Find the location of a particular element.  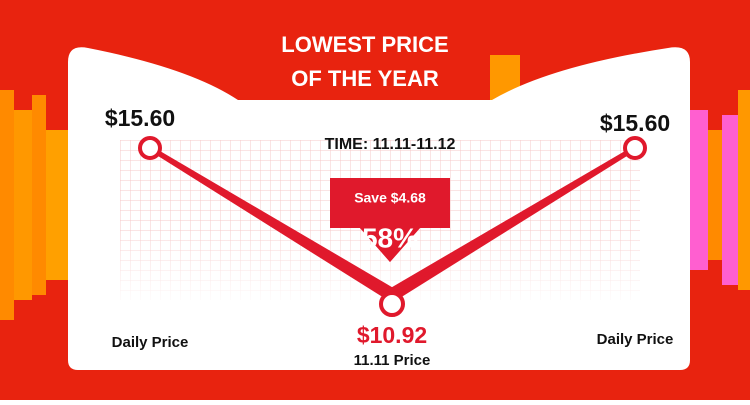

left-stripes is located at coordinates (34, 205).